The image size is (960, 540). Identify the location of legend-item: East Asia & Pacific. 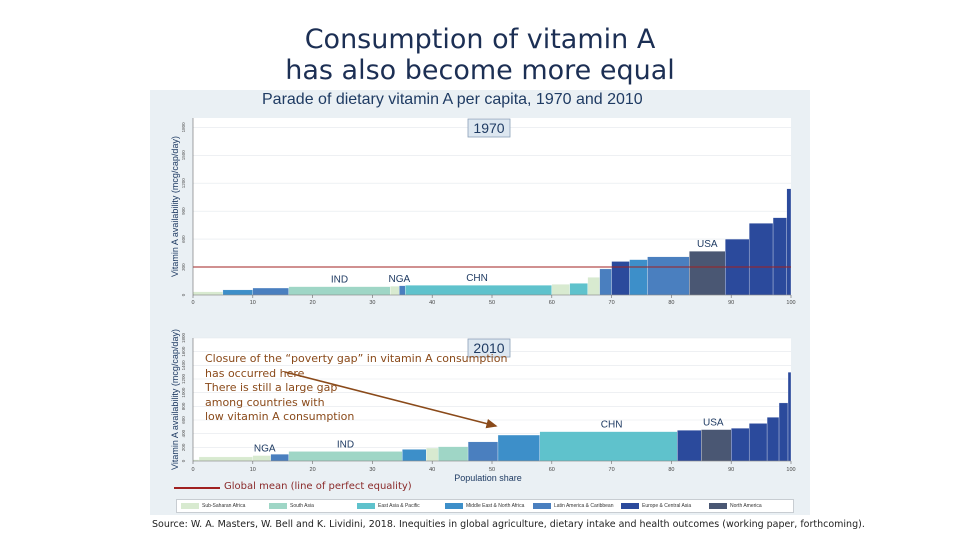
(397, 506).